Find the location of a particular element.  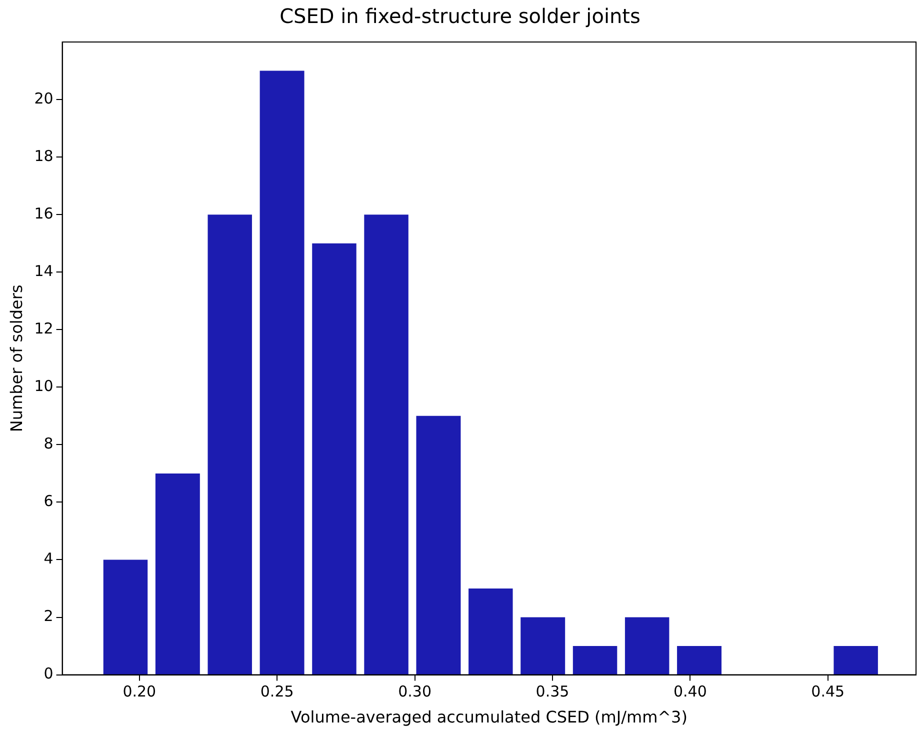

x-tick-label: 0.40 is located at coordinates (690, 691).